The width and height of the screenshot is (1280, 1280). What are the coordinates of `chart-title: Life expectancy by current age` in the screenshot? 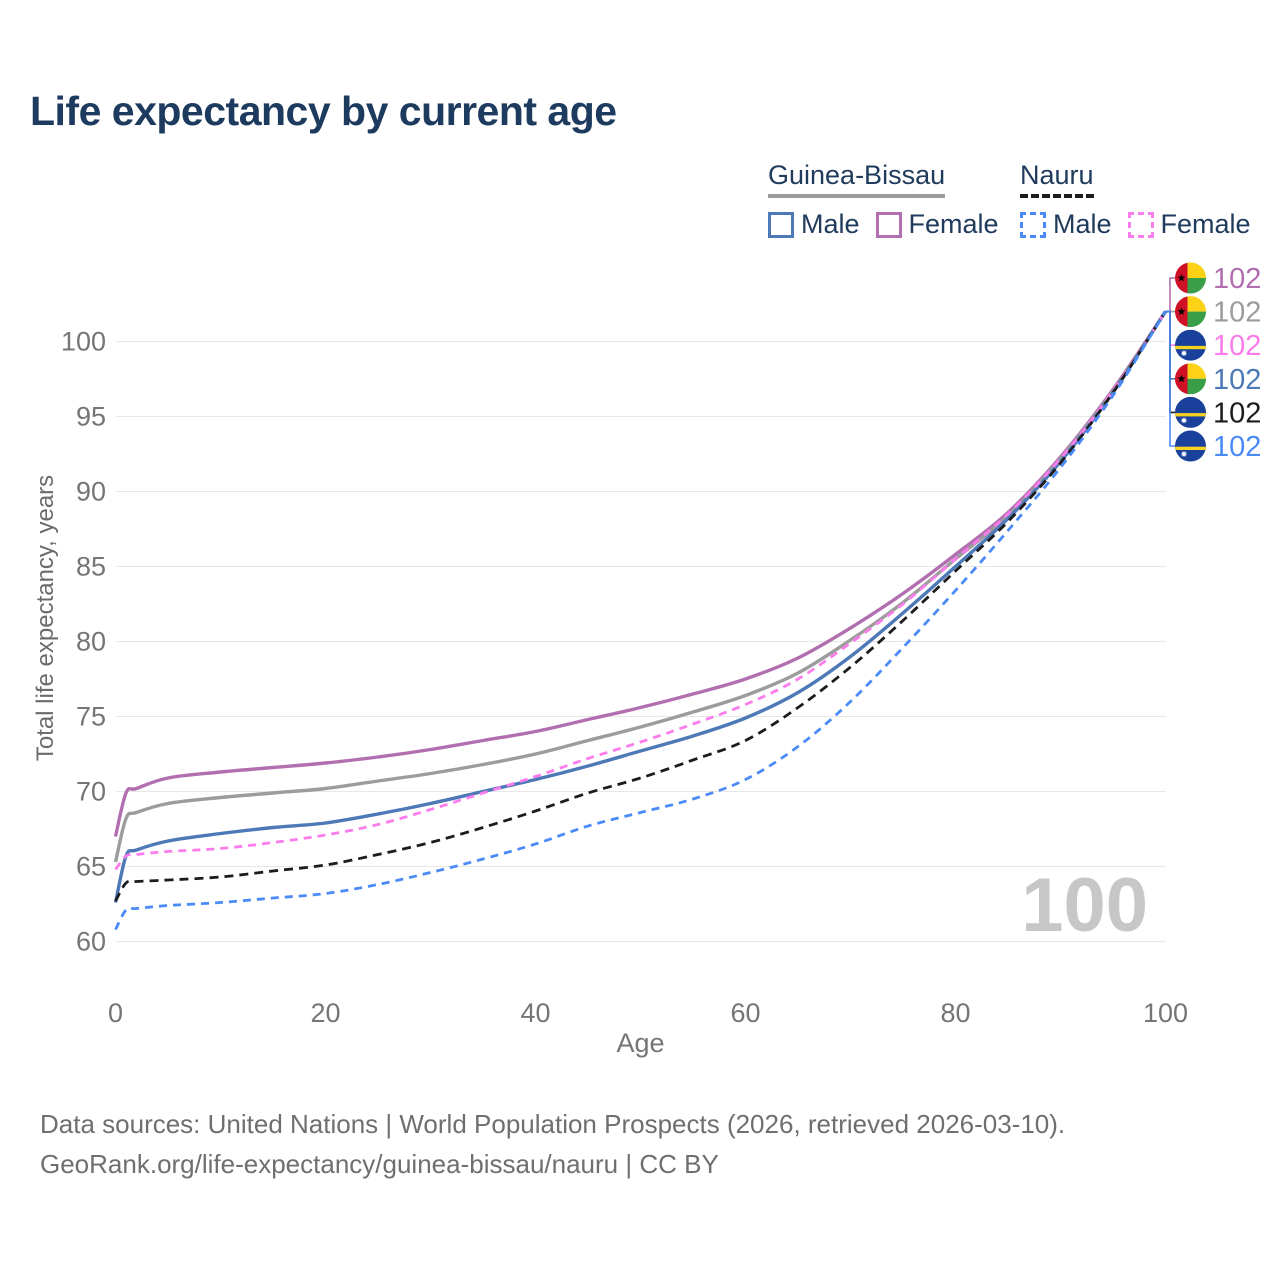 It's located at (323, 111).